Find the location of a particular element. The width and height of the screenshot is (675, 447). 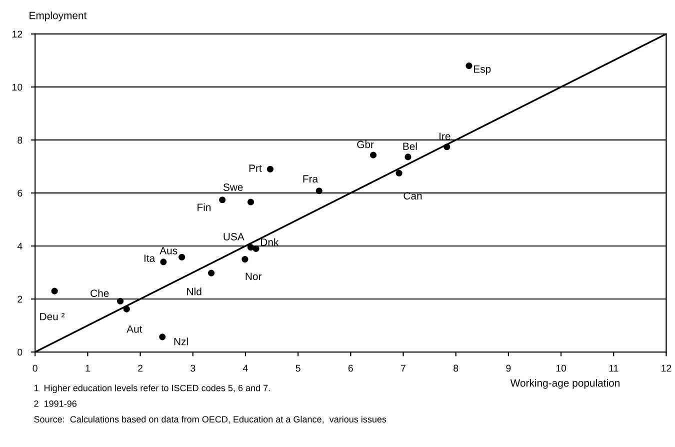

y-tick-label: 10 is located at coordinates (17, 87).